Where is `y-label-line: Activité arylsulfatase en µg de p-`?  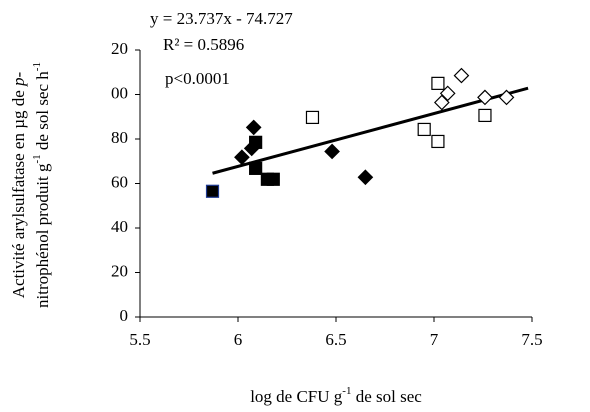 y-label-line: Activité arylsulfatase en µg de p- is located at coordinates (18, 184).